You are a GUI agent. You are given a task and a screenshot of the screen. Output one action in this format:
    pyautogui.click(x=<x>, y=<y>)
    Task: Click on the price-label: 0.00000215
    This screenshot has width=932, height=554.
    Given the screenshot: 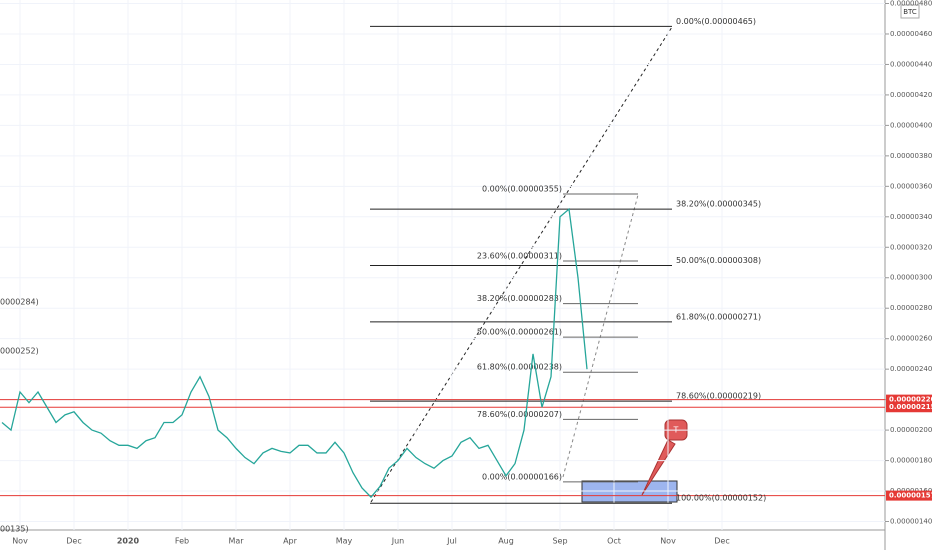 What is the action you would take?
    pyautogui.click(x=910, y=407)
    